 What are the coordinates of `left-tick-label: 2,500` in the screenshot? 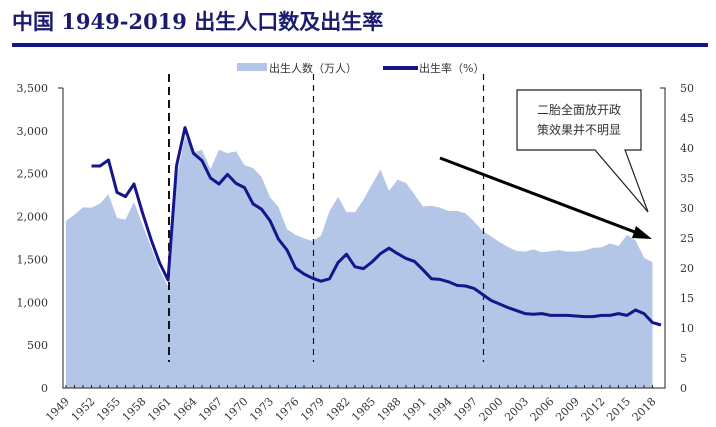 It's located at (33, 174).